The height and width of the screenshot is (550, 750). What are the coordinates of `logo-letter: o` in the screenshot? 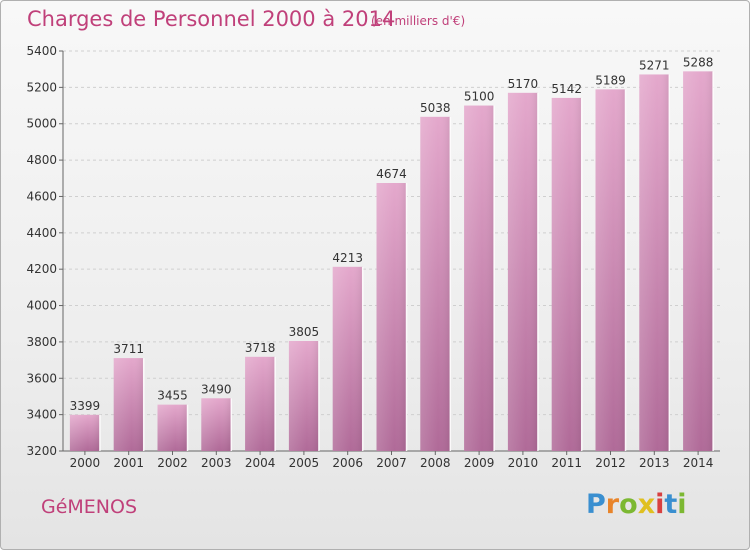 It's located at (628, 504).